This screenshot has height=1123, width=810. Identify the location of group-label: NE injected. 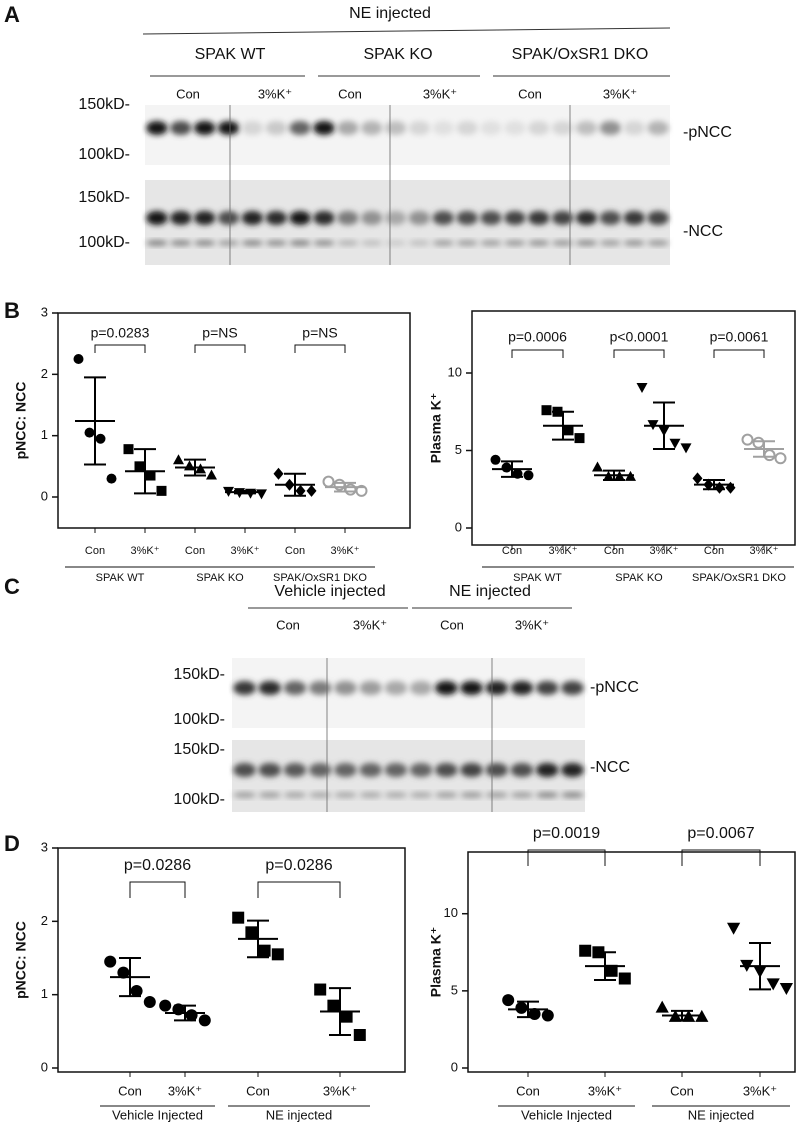
(299, 1114).